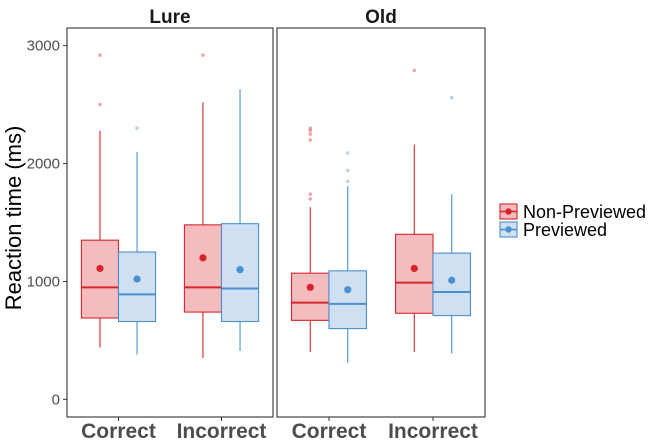 This screenshot has width=664, height=445. What do you see at coordinates (13, 218) in the screenshot?
I see `y-axis-label: Reaction time (ms)` at bounding box center [13, 218].